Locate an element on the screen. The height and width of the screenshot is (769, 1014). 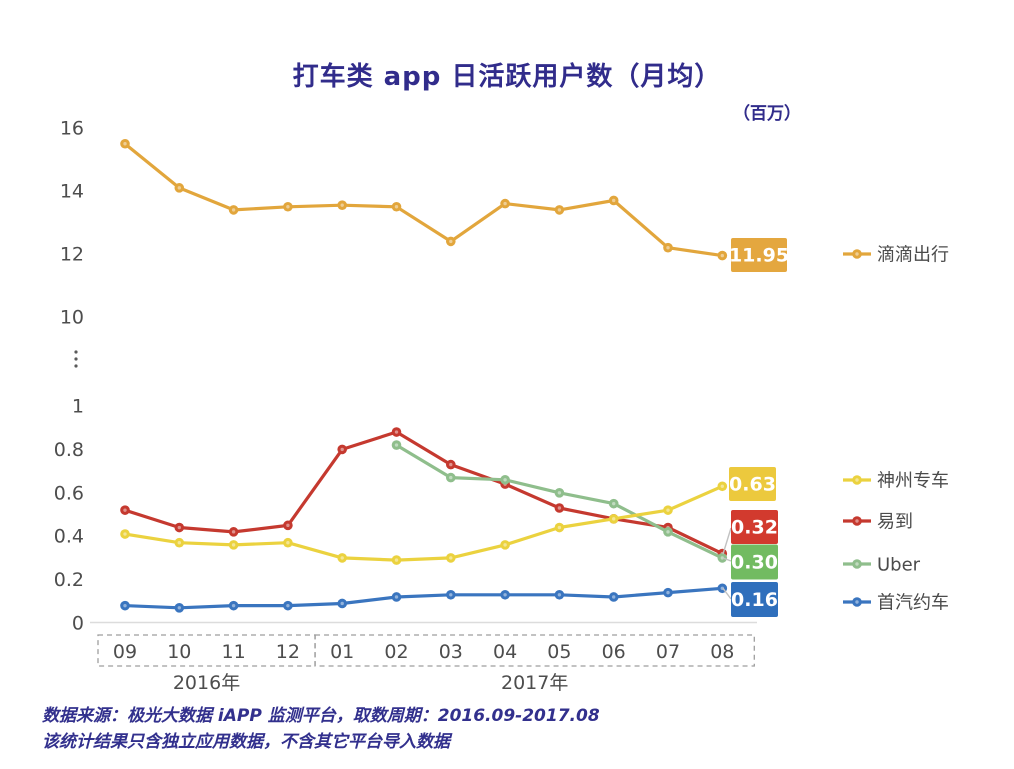
series-line-shenzhou is located at coordinates (423, 523).